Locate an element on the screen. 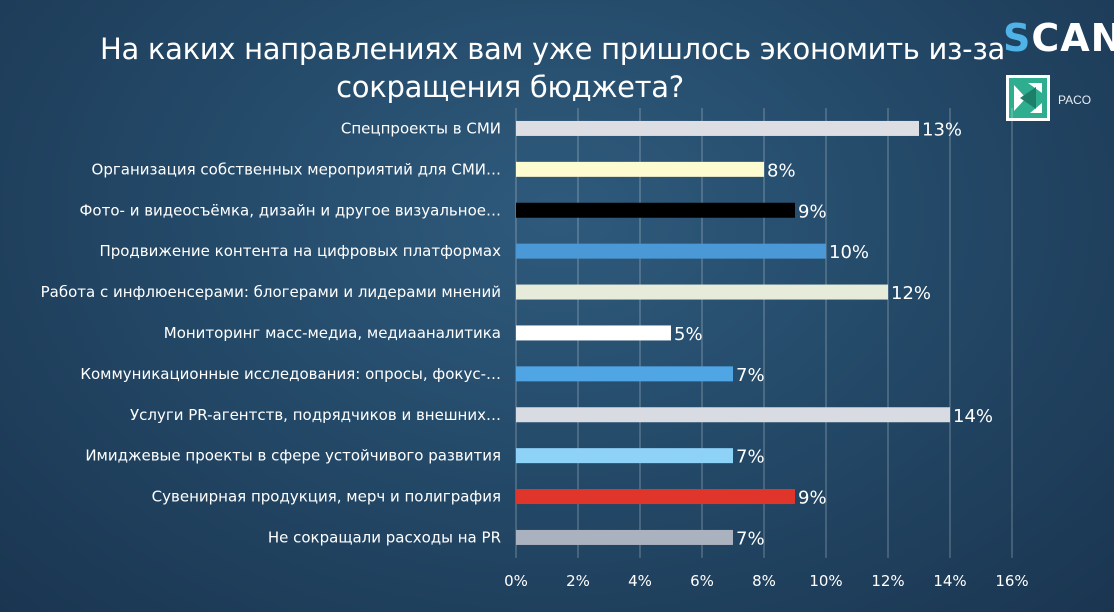 The height and width of the screenshot is (612, 1114). x-tick-label: 14% is located at coordinates (949, 581).